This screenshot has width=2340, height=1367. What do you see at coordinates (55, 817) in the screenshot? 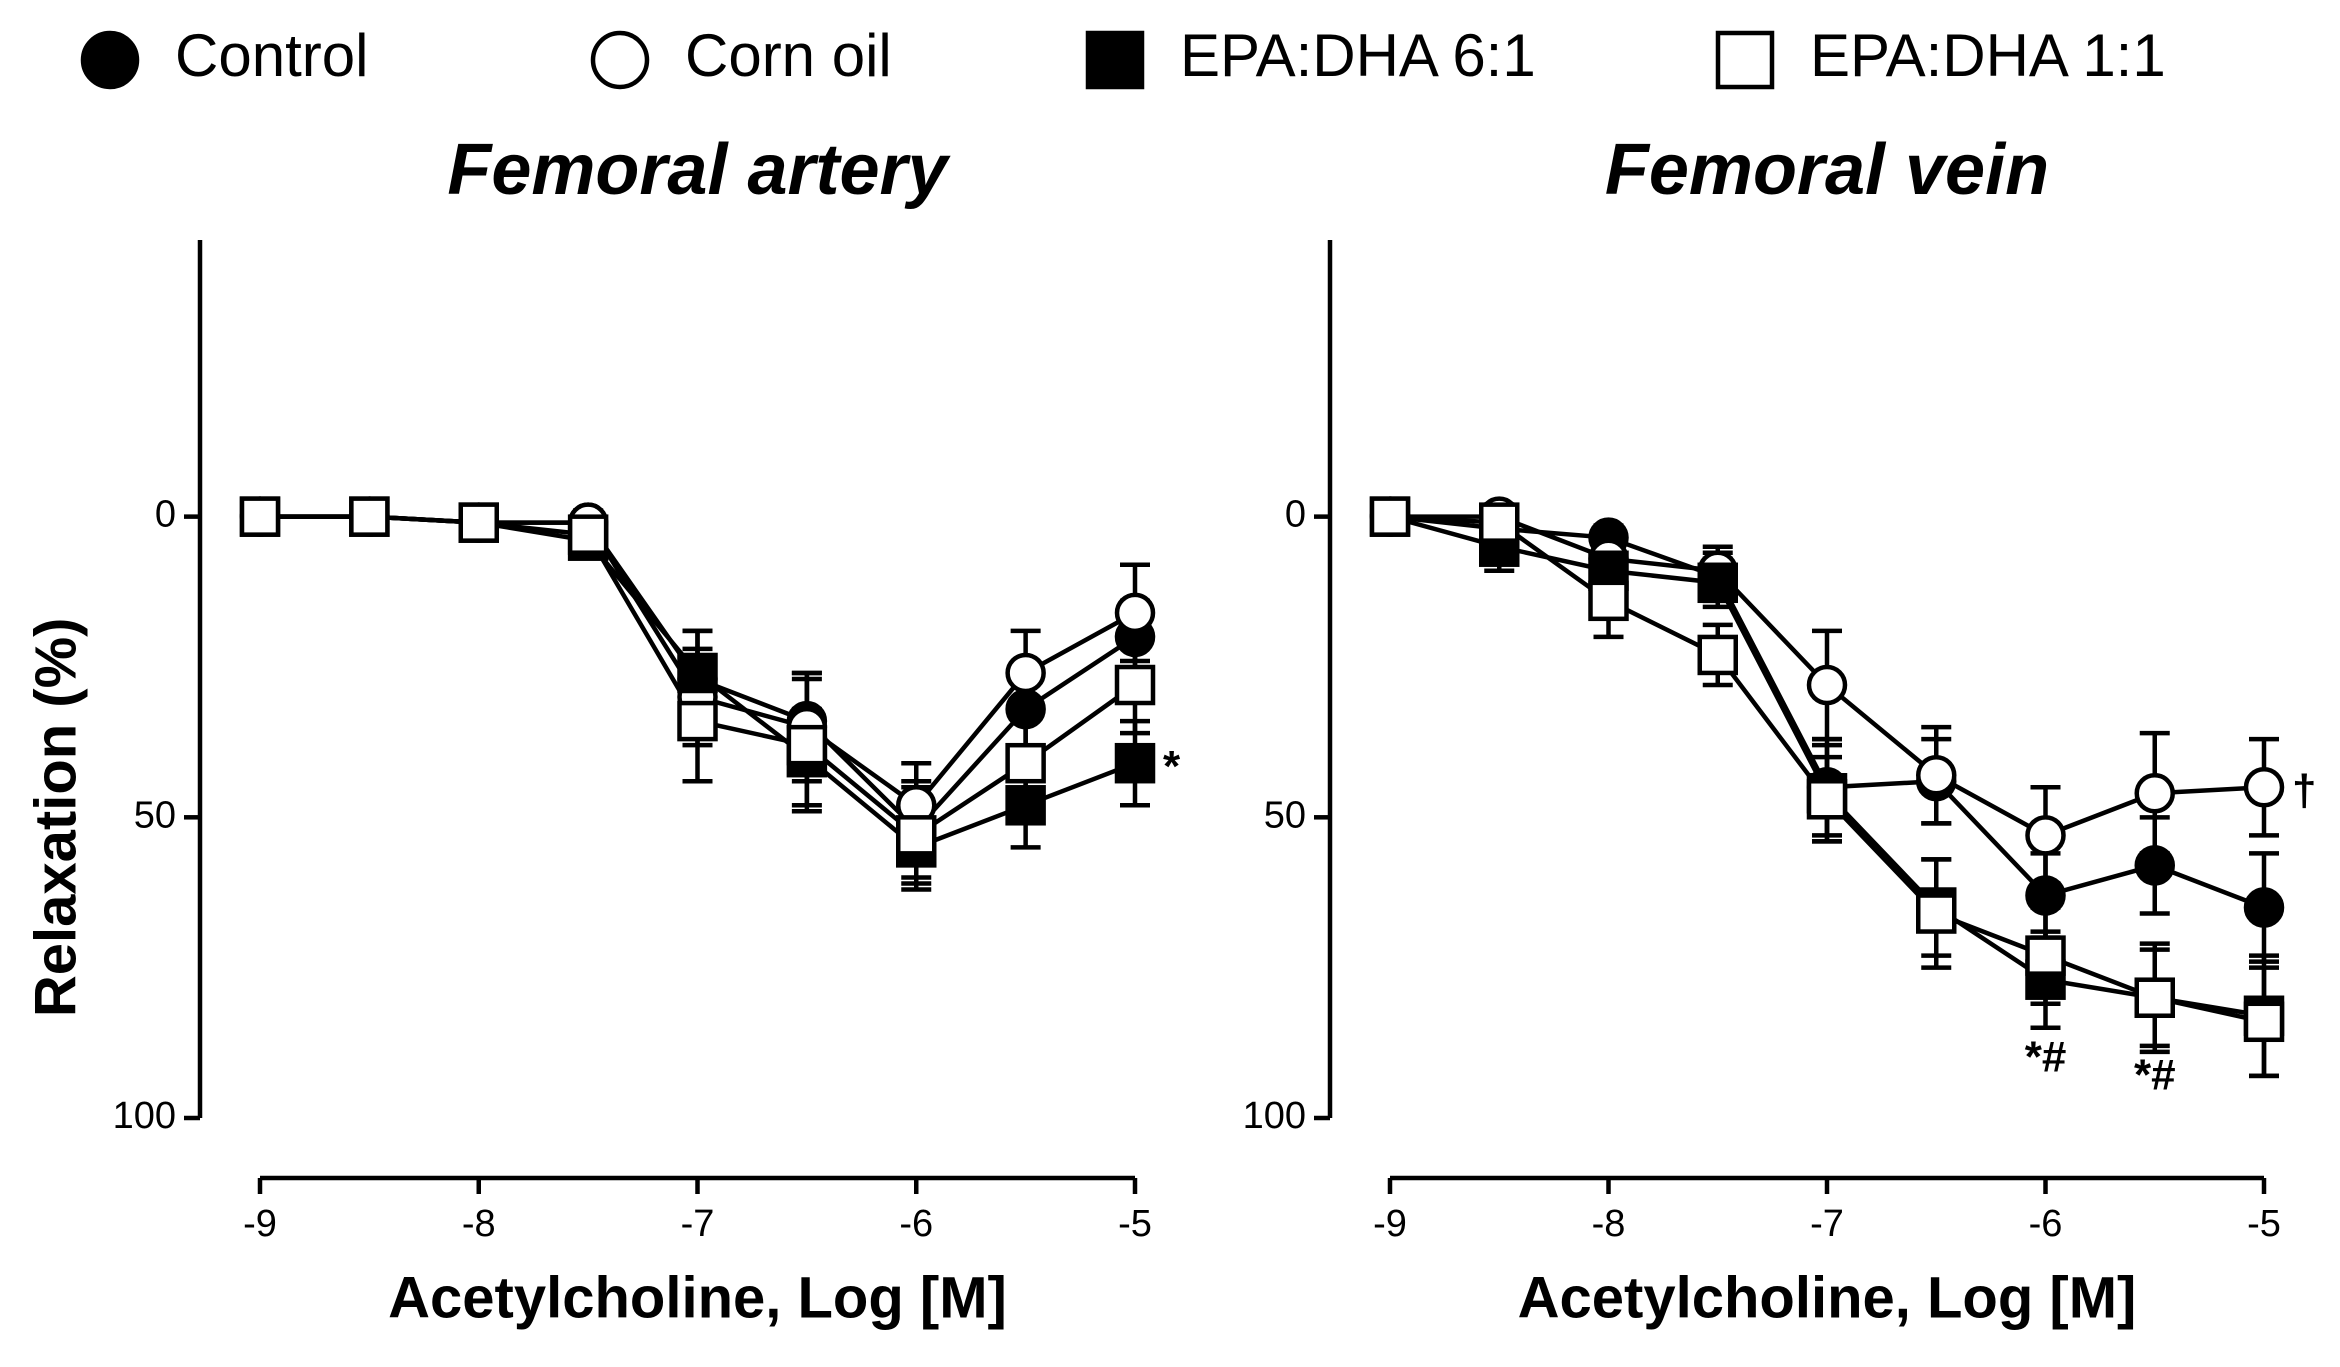
I see `y-axis-label: Relaxation (%)` at bounding box center [55, 817].